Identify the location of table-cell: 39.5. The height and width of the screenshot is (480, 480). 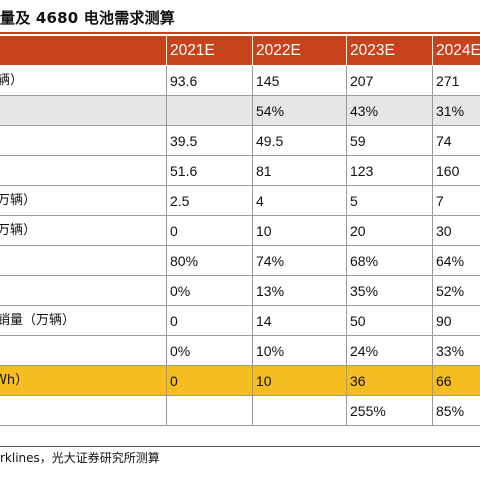
(209, 140).